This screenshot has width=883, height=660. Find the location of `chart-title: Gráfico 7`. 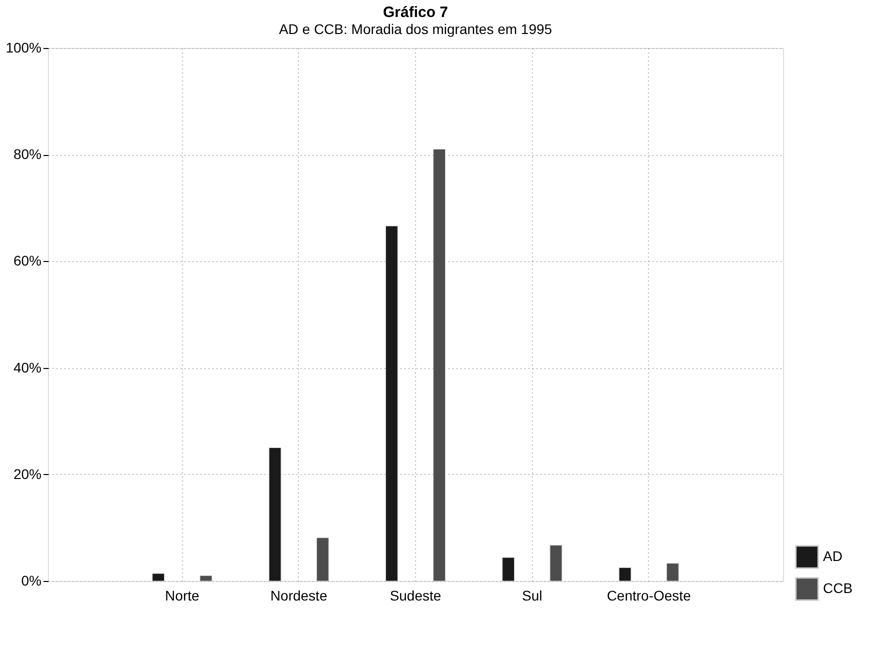

chart-title: Gráfico 7 is located at coordinates (415, 12).